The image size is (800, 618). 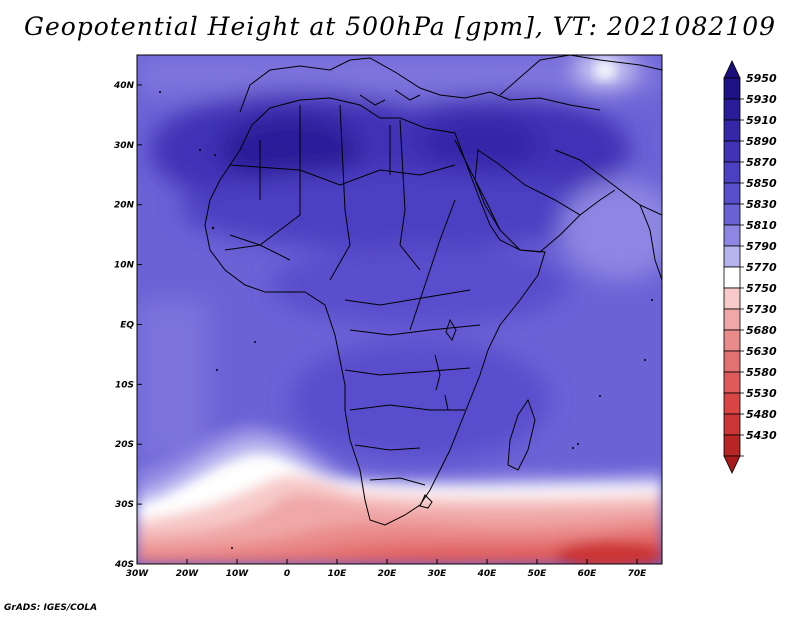 What do you see at coordinates (761, 225) in the screenshot?
I see `colorbar-label: 5810` at bounding box center [761, 225].